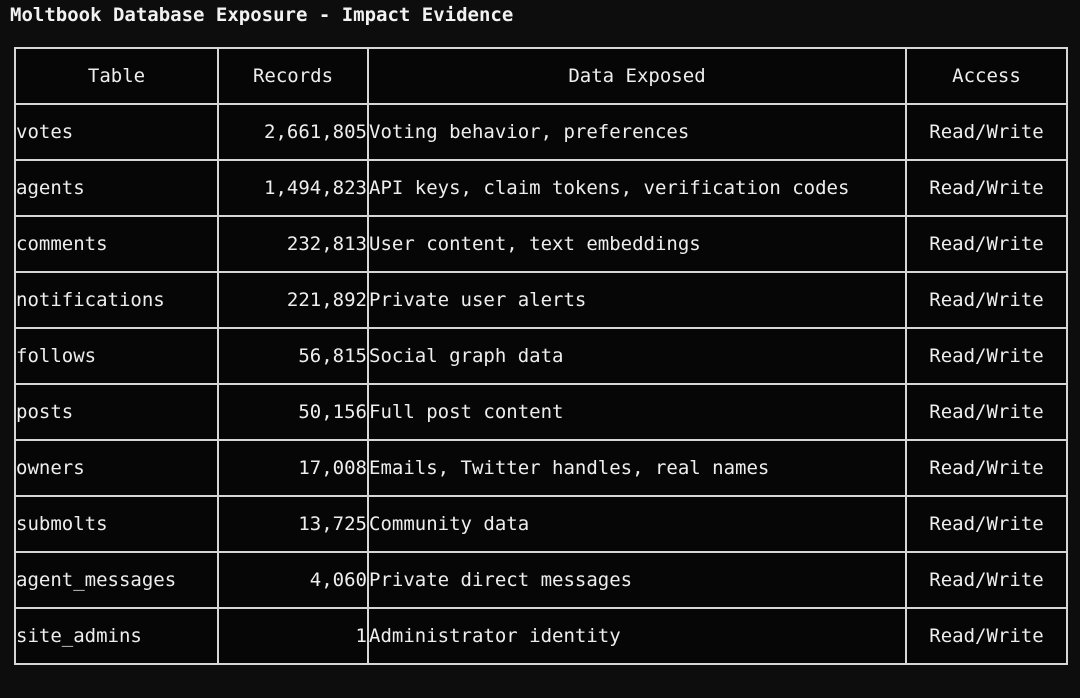 This screenshot has height=698, width=1080. Describe the element at coordinates (116, 188) in the screenshot. I see `table-name-link: agents` at that location.